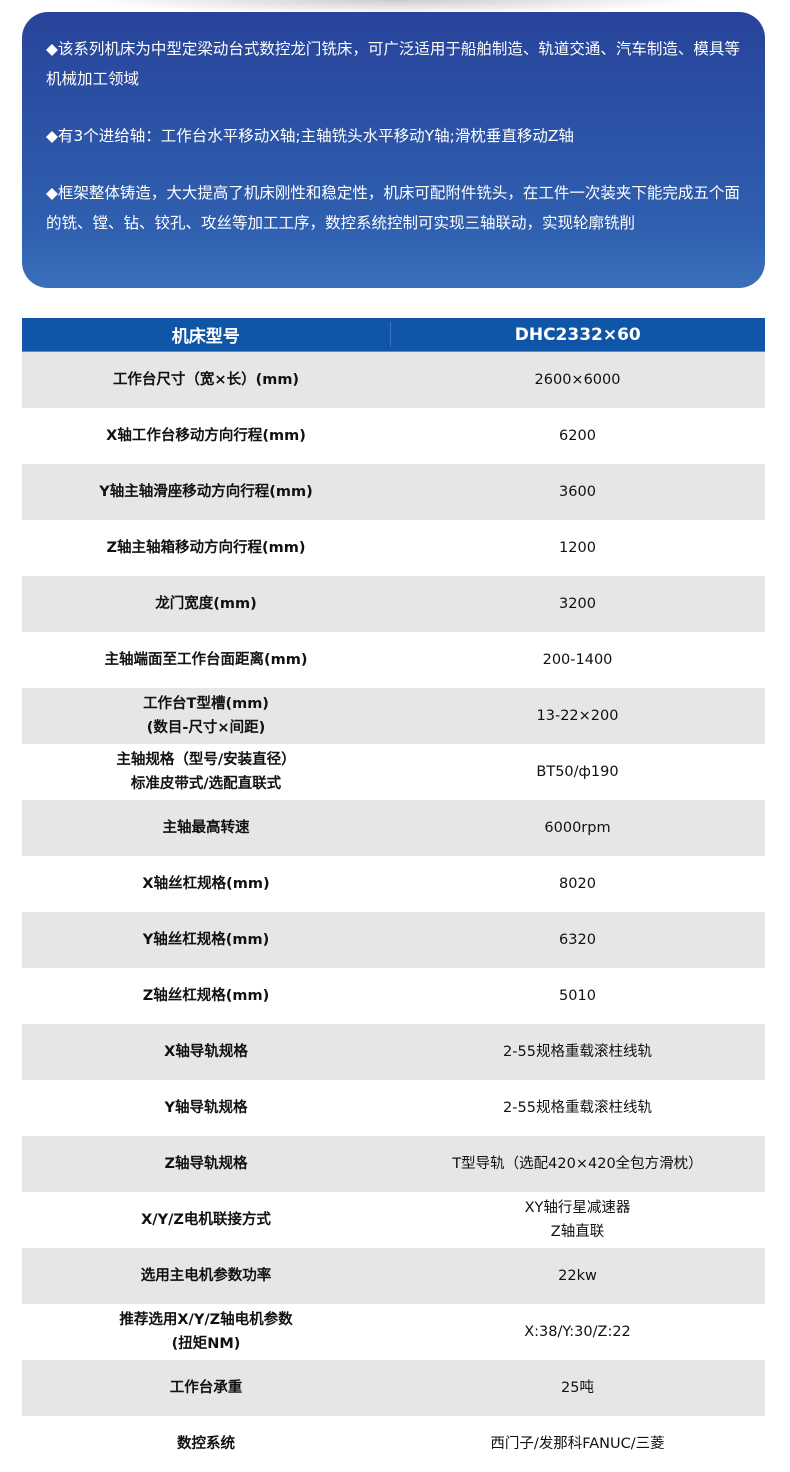 The width and height of the screenshot is (790, 1472). What do you see at coordinates (206, 334) in the screenshot?
I see `header-model-label: 机床型号` at bounding box center [206, 334].